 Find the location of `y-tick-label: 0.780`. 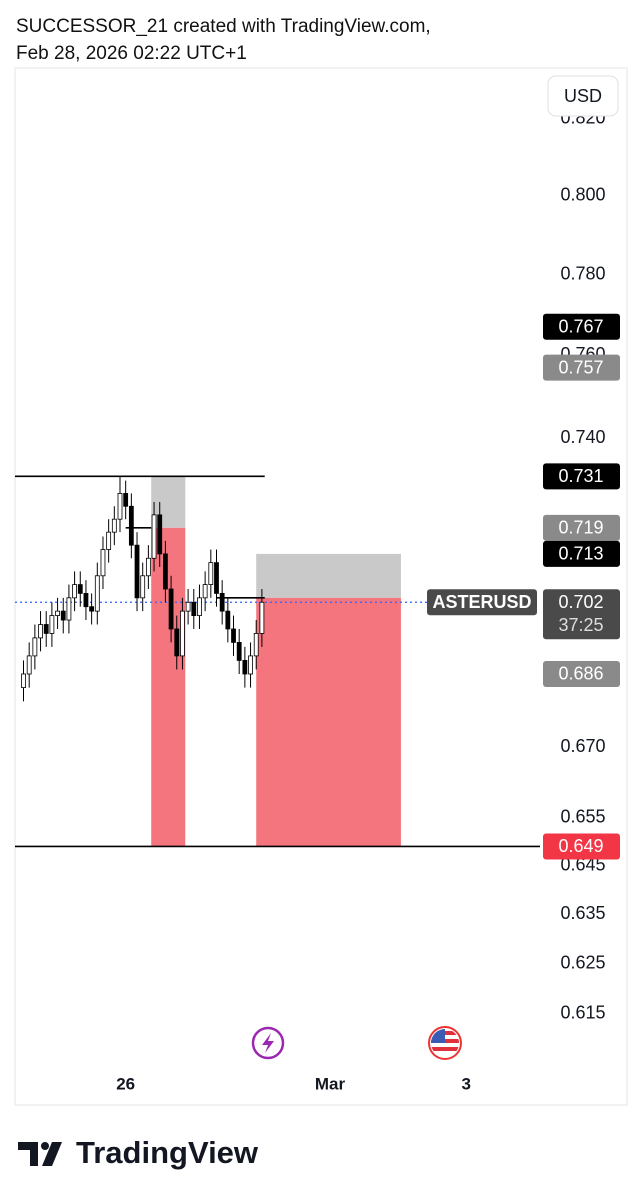

y-tick-label: 0.780 is located at coordinates (582, 273).